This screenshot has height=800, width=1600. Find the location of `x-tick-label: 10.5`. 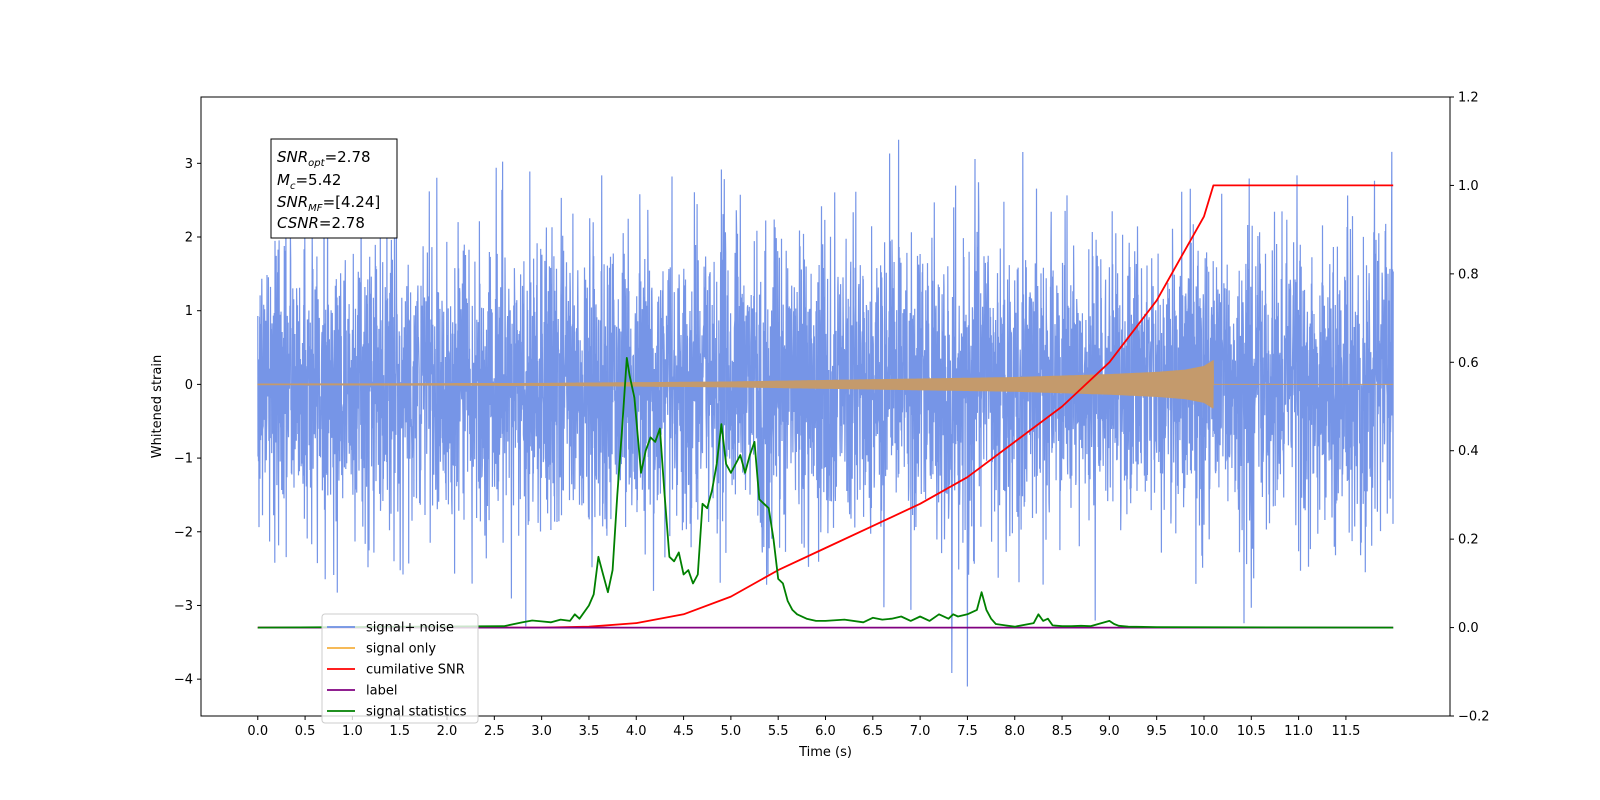

x-tick-label: 10.5 is located at coordinates (1251, 731).